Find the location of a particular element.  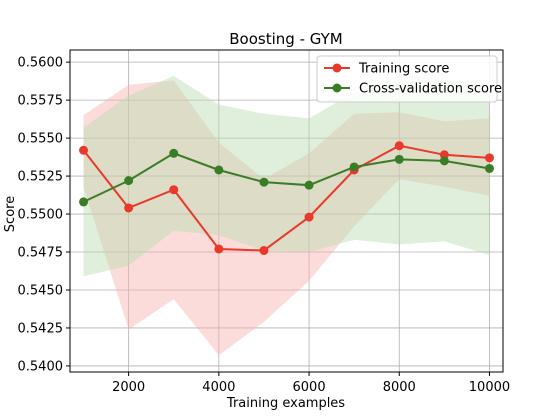

x-tick-label: 8000 is located at coordinates (399, 387).